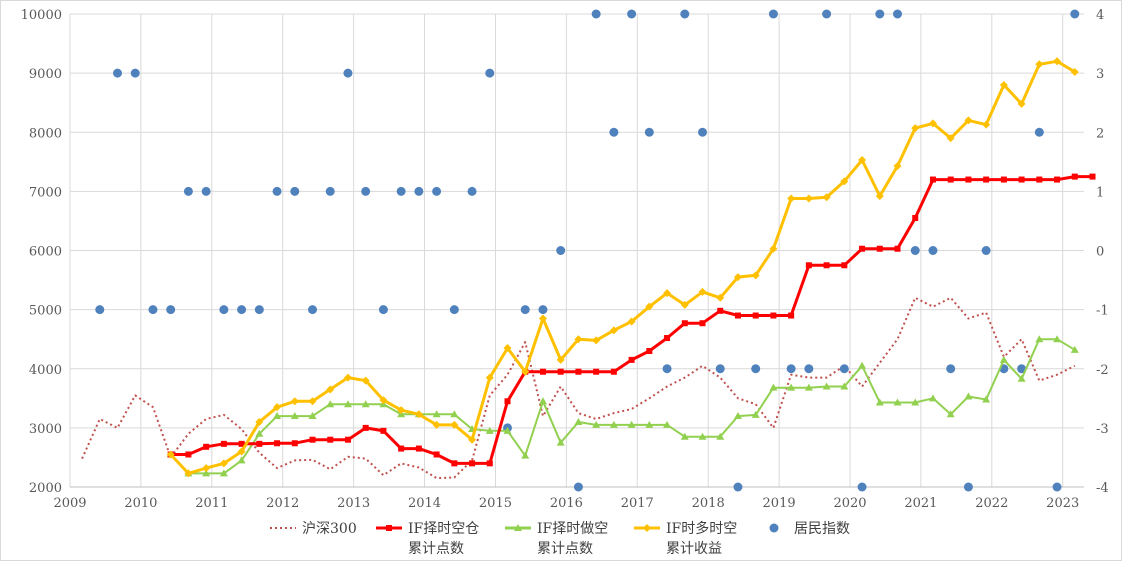 The image size is (1122, 565). Describe the element at coordinates (518, 527) in the screenshot. I see `legend-marker-zuokong` at that location.